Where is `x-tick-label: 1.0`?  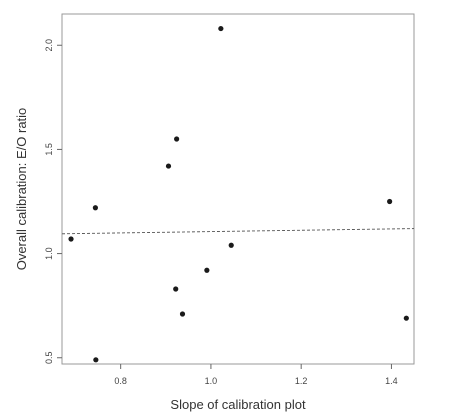 x-tick-label: 1.0 is located at coordinates (211, 381).